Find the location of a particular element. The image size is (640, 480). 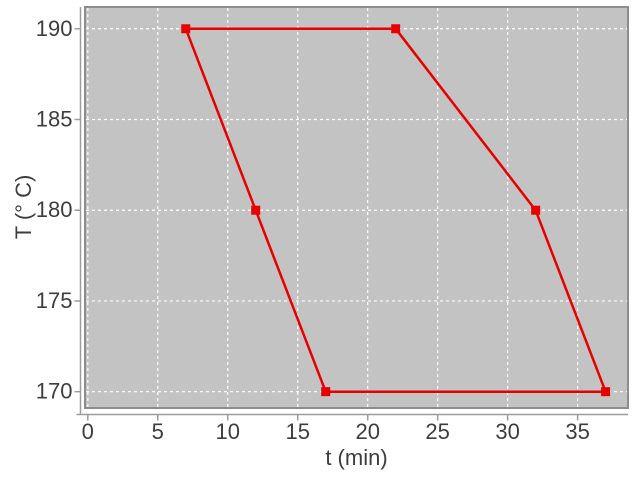

y-tick-label: 180 is located at coordinates (54, 209).